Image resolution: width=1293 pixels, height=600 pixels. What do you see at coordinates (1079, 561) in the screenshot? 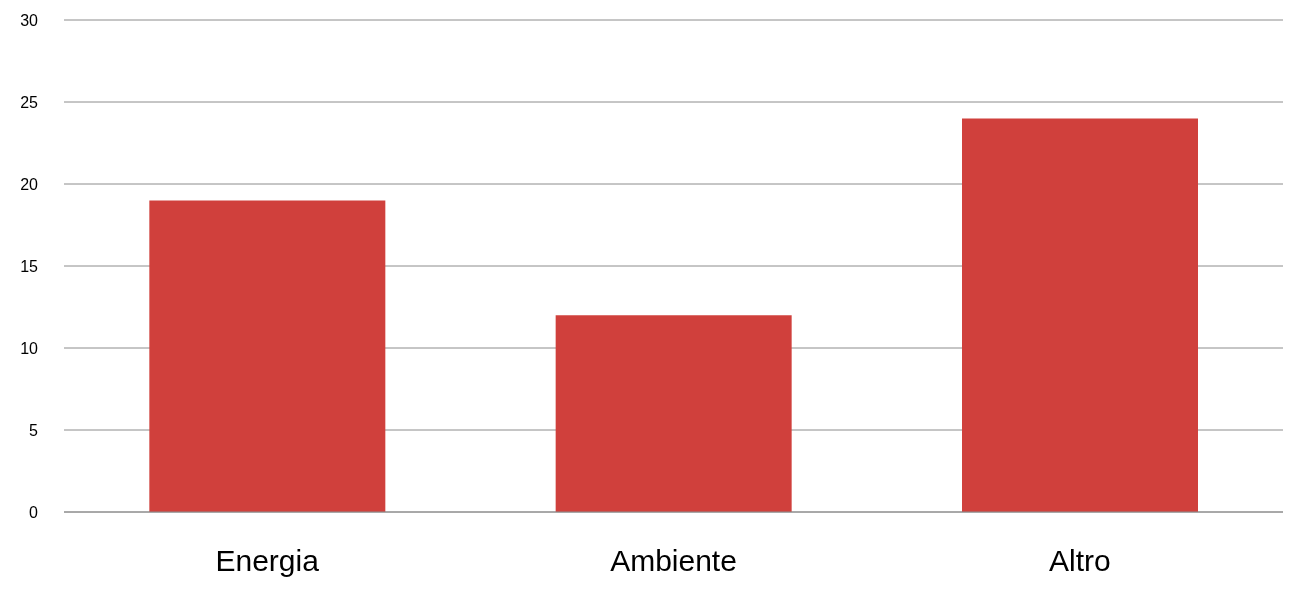
I see `x-tick-label: Altro` at bounding box center [1079, 561].